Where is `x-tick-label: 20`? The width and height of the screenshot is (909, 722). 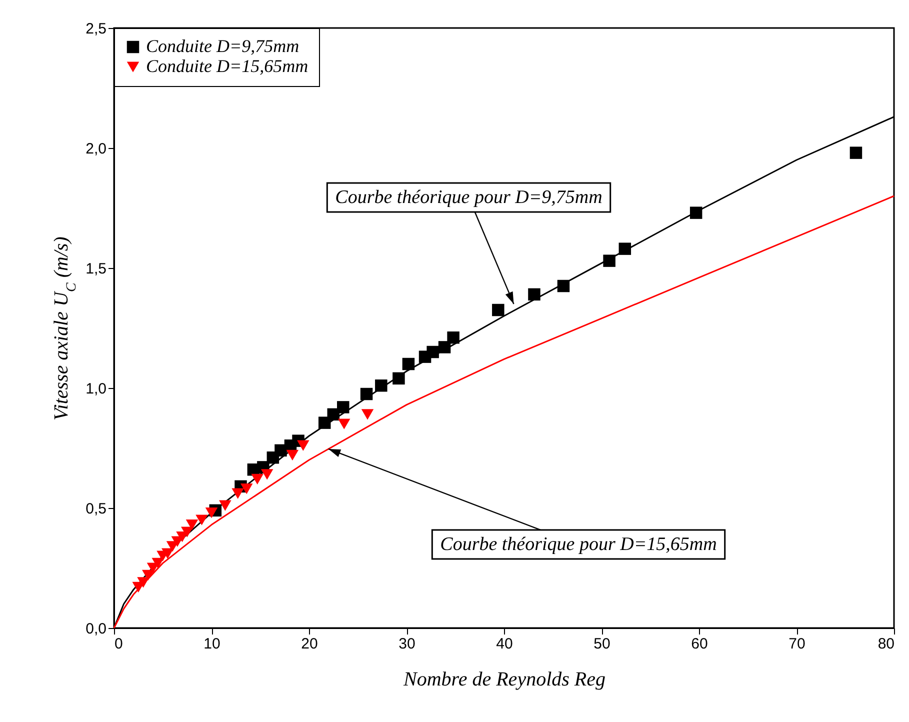
x-tick-label: 20 is located at coordinates (309, 644).